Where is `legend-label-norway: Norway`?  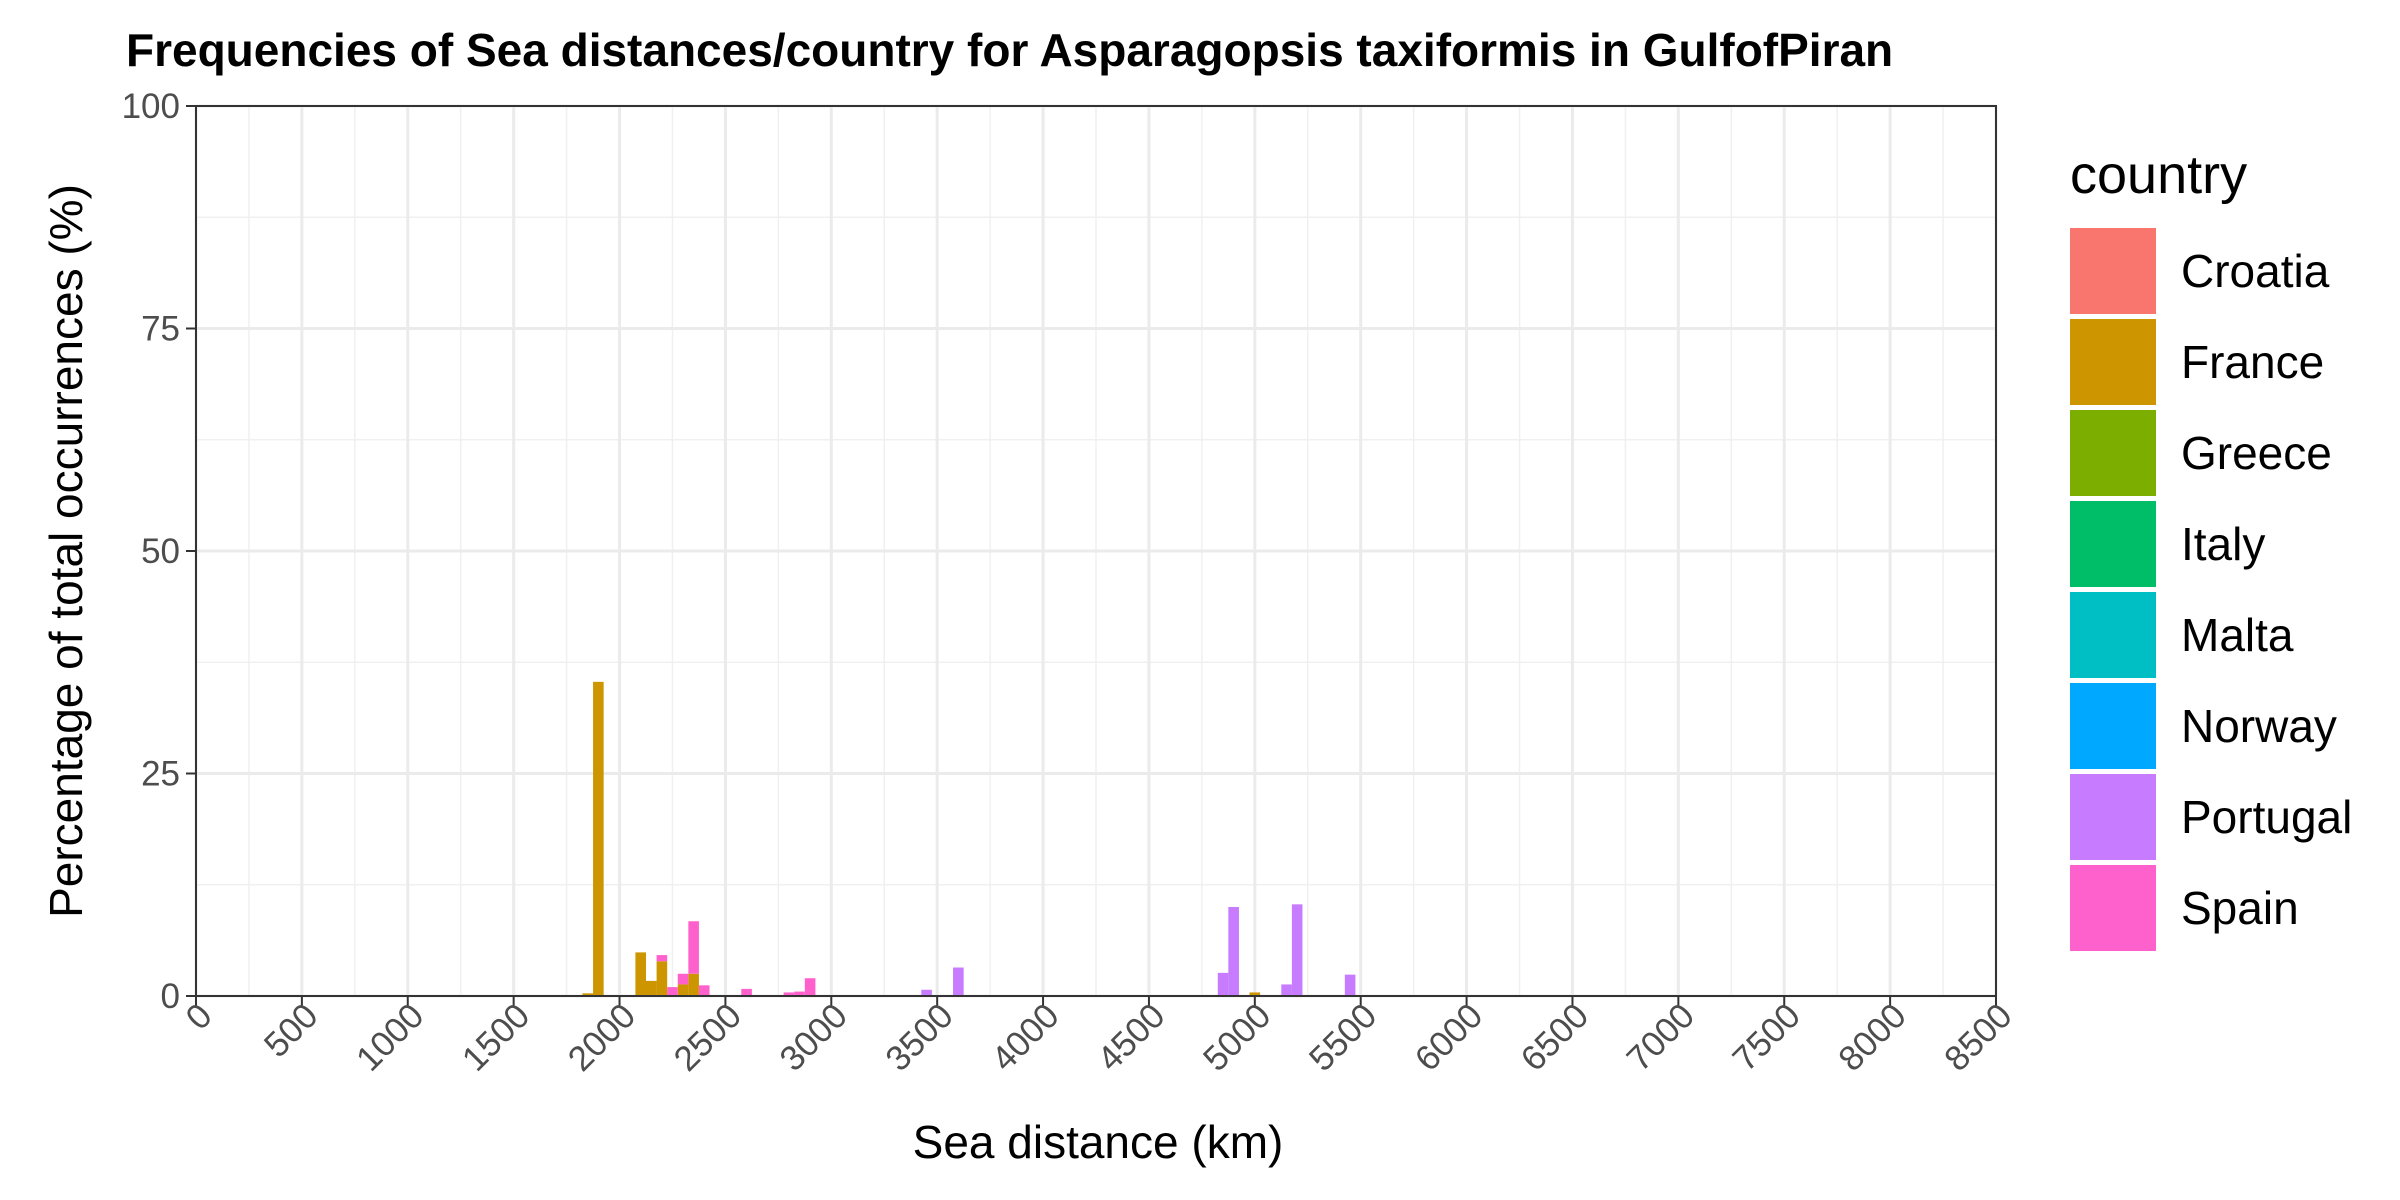
legend-label-norway: Norway is located at coordinates (2259, 726).